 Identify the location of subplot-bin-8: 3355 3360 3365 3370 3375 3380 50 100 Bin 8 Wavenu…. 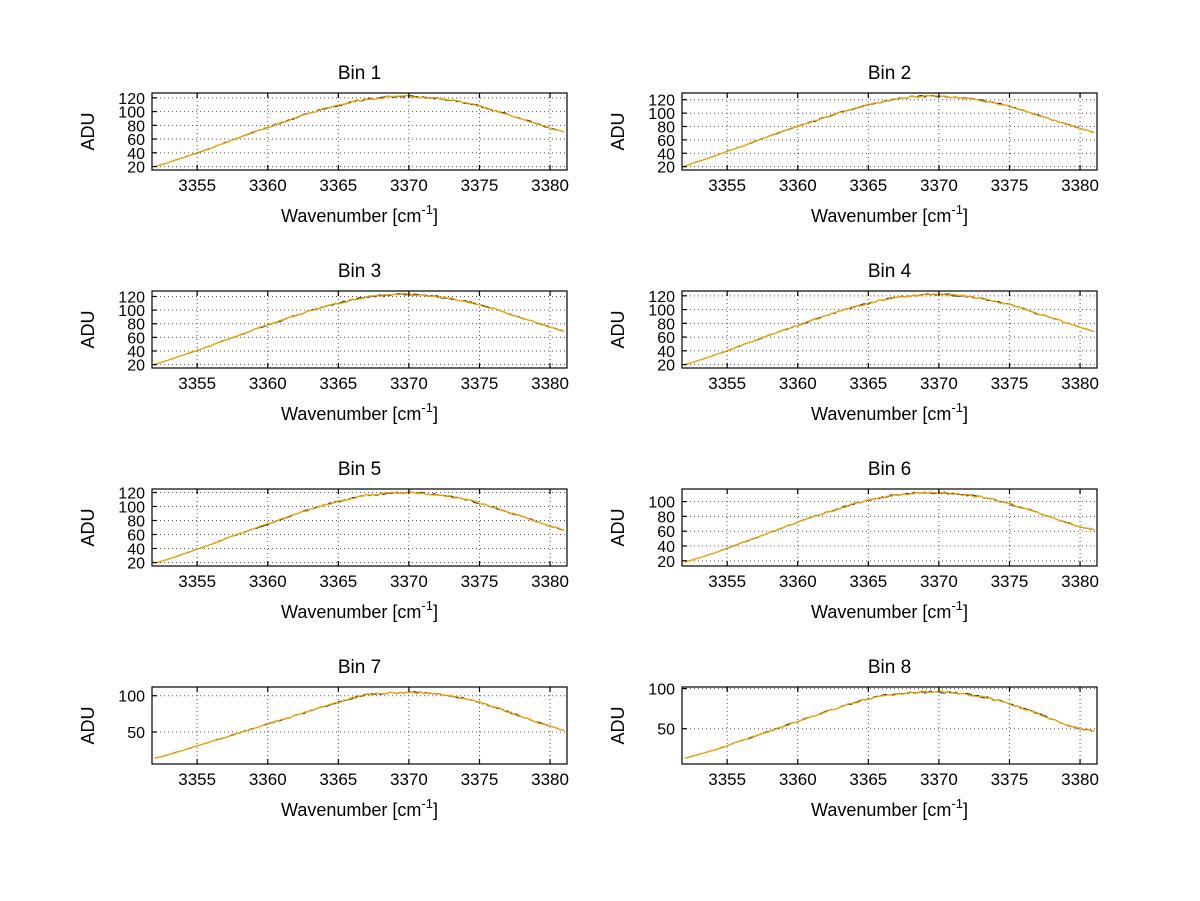
(853, 738).